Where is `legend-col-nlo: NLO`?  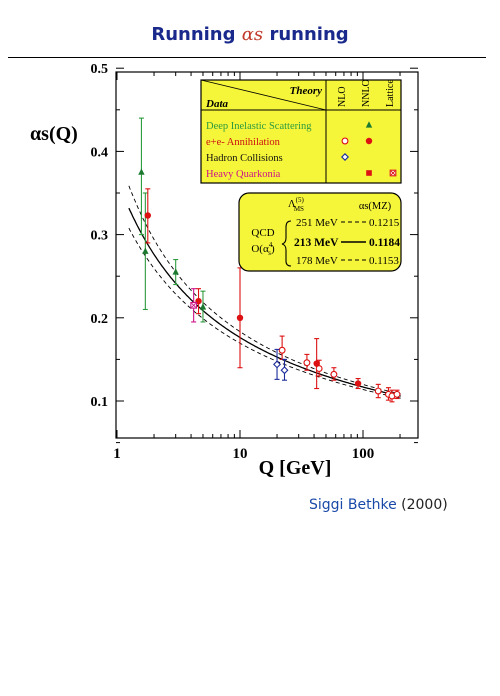
legend-col-nlo: NLO is located at coordinates (342, 96).